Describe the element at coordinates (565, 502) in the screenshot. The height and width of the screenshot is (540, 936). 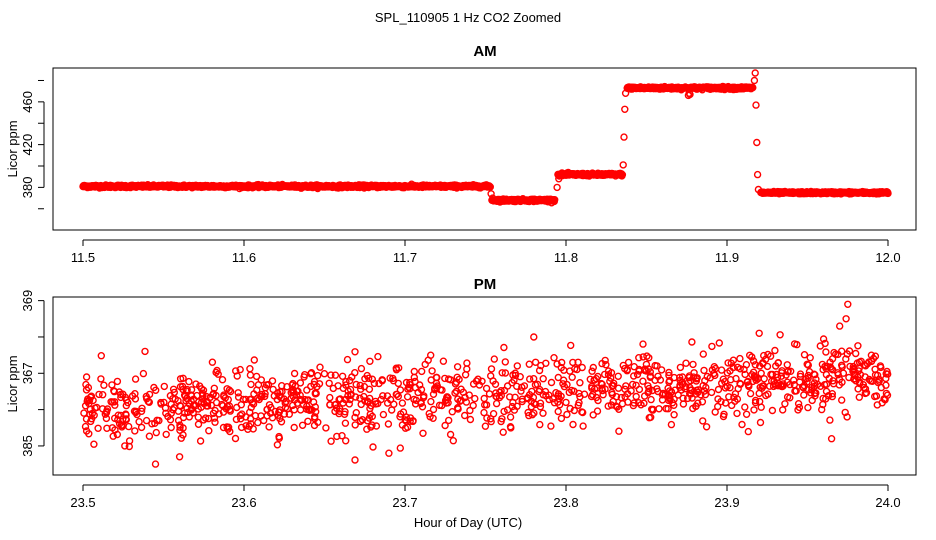
I see `pm-x-tick-label: 23.8` at that location.